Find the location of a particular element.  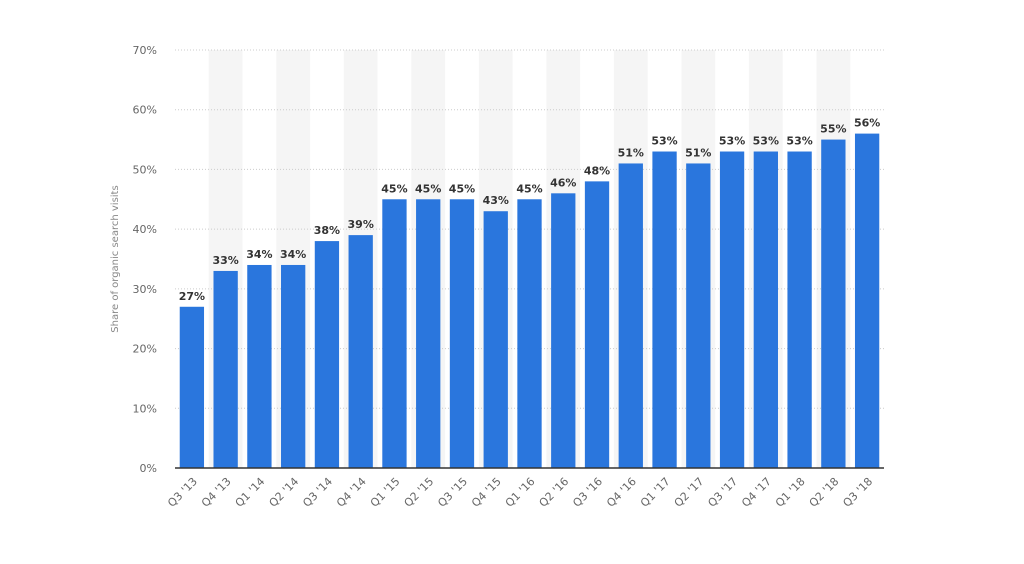

x-tick-label: Q2 '14 is located at coordinates (284, 492).